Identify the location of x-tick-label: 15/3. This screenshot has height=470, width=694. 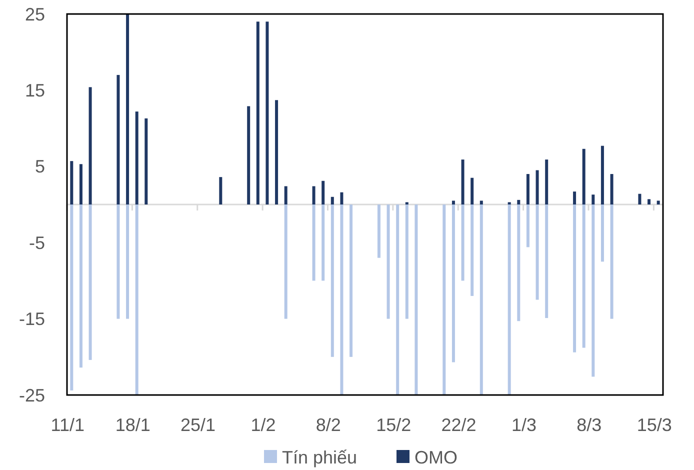
(654, 425).